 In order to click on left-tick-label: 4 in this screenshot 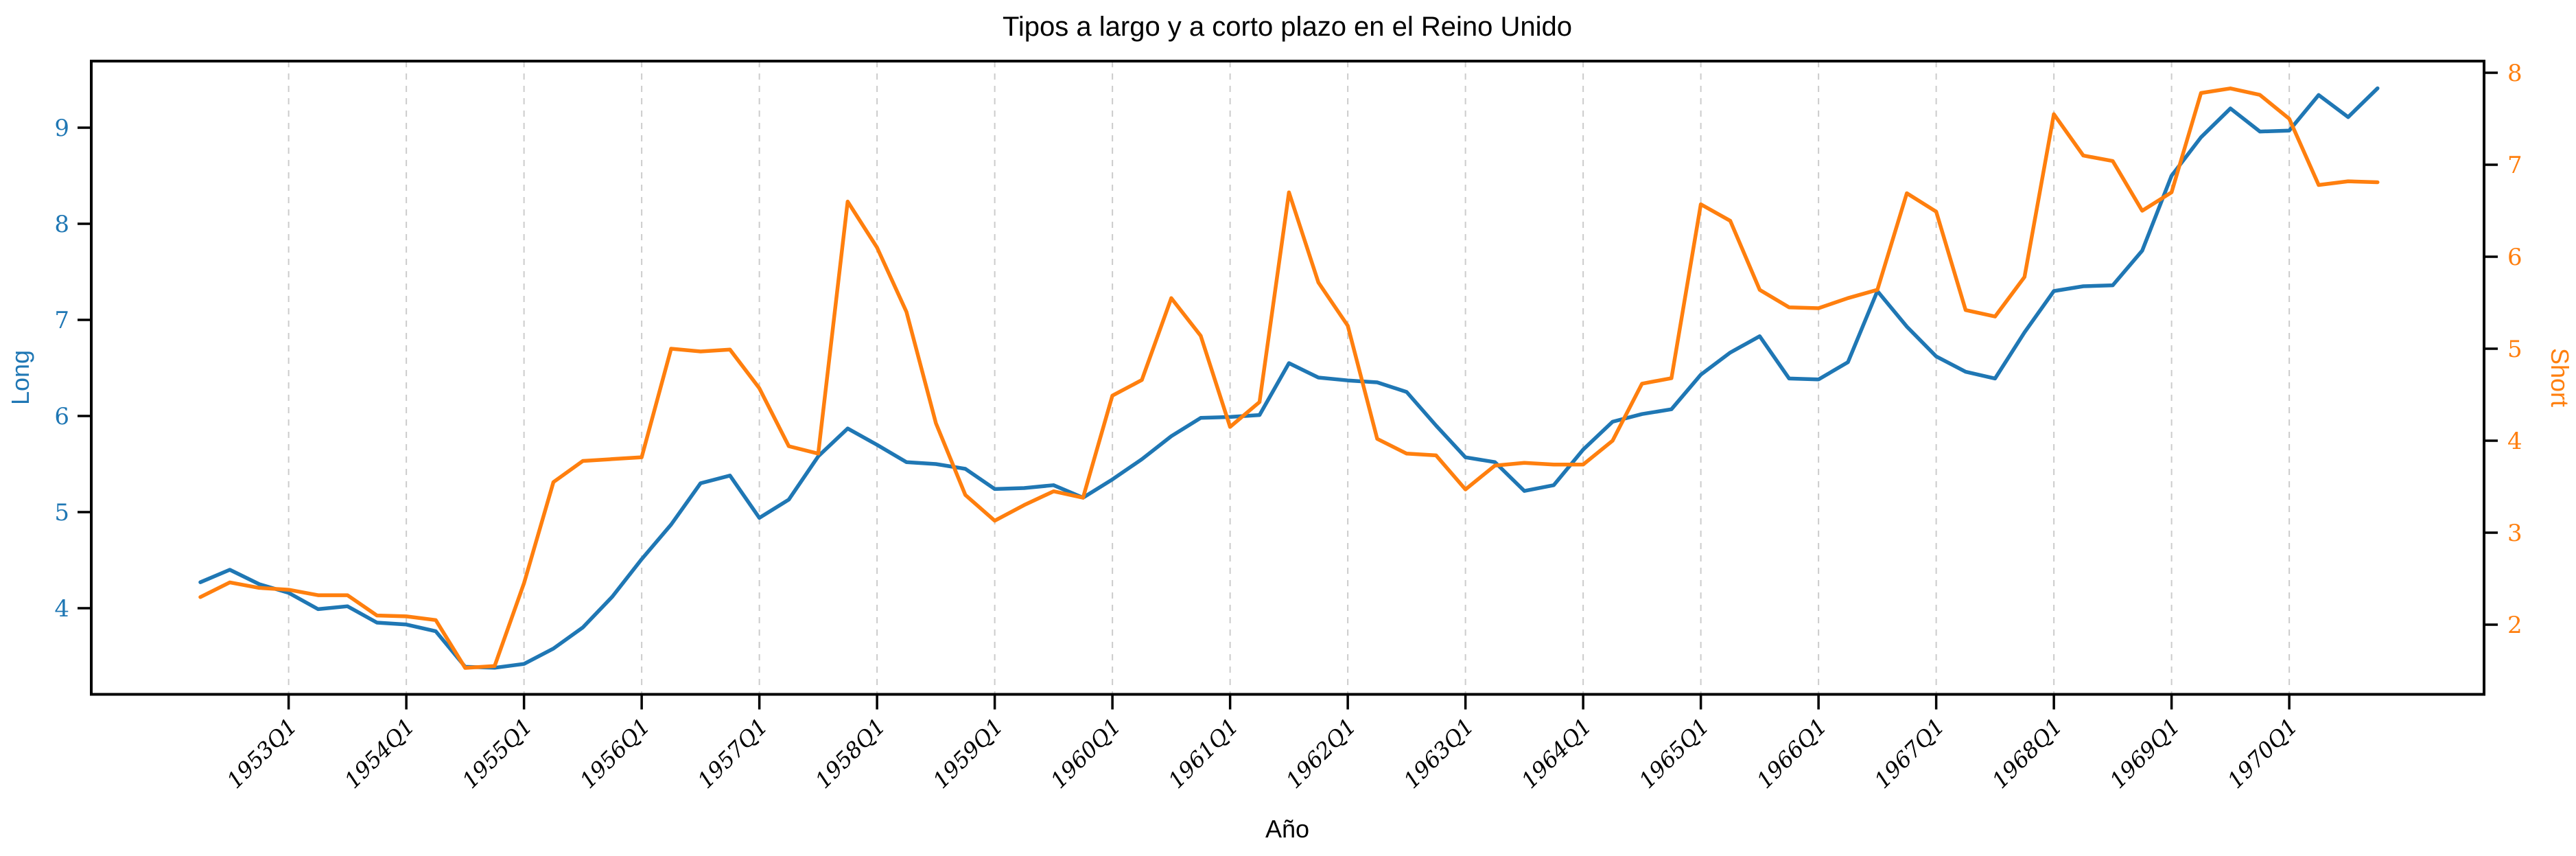, I will do `click(61, 609)`.